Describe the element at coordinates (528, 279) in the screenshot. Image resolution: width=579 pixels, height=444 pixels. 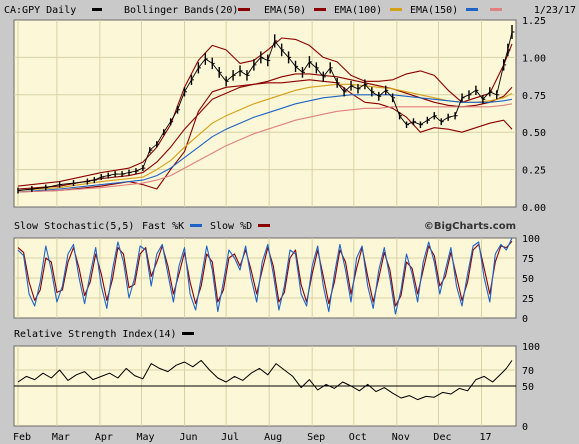
I see `stochastic-y-tick-label: 50` at that location.